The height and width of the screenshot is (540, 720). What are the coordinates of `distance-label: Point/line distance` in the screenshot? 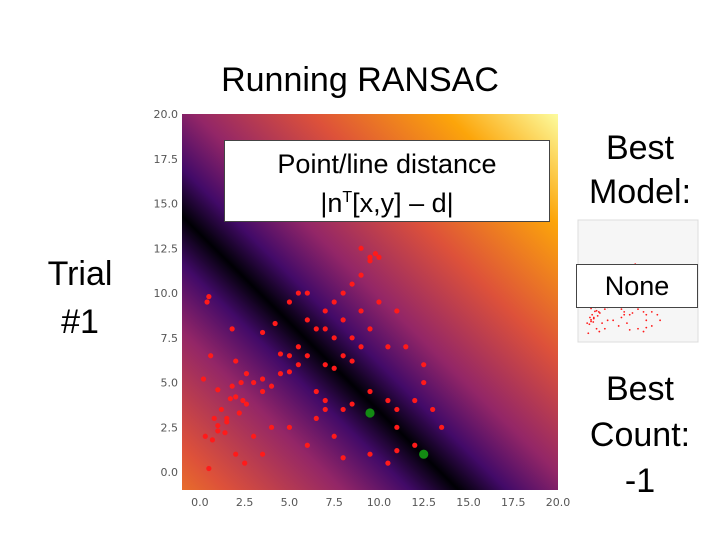 It's located at (387, 164).